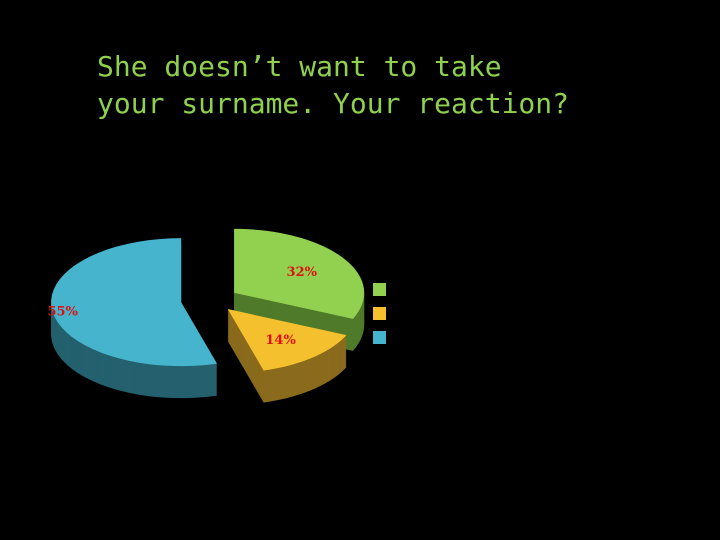 This screenshot has height=540, width=720. What do you see at coordinates (333, 103) in the screenshot?
I see `title-line-2: your surname. Your reaction?` at bounding box center [333, 103].